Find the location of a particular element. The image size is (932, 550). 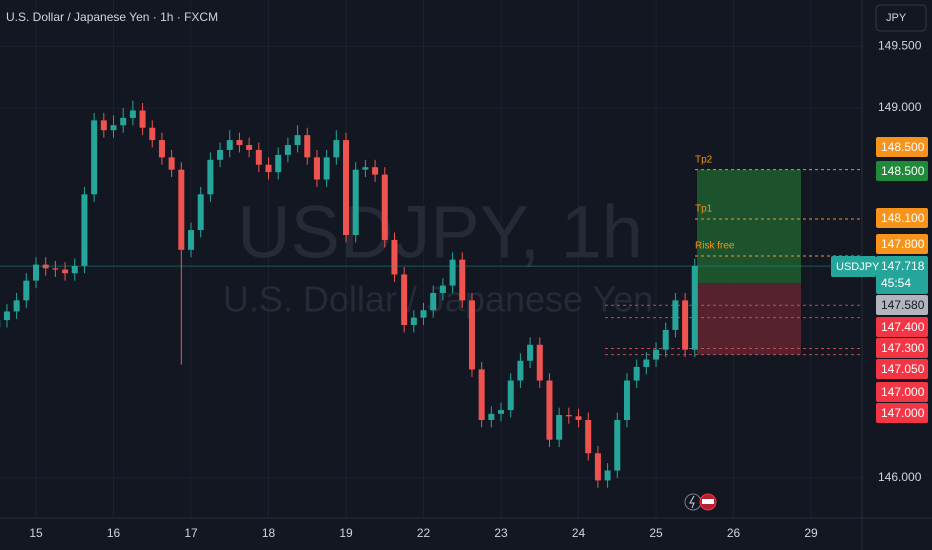

x-tick-label: 19 is located at coordinates (346, 533).